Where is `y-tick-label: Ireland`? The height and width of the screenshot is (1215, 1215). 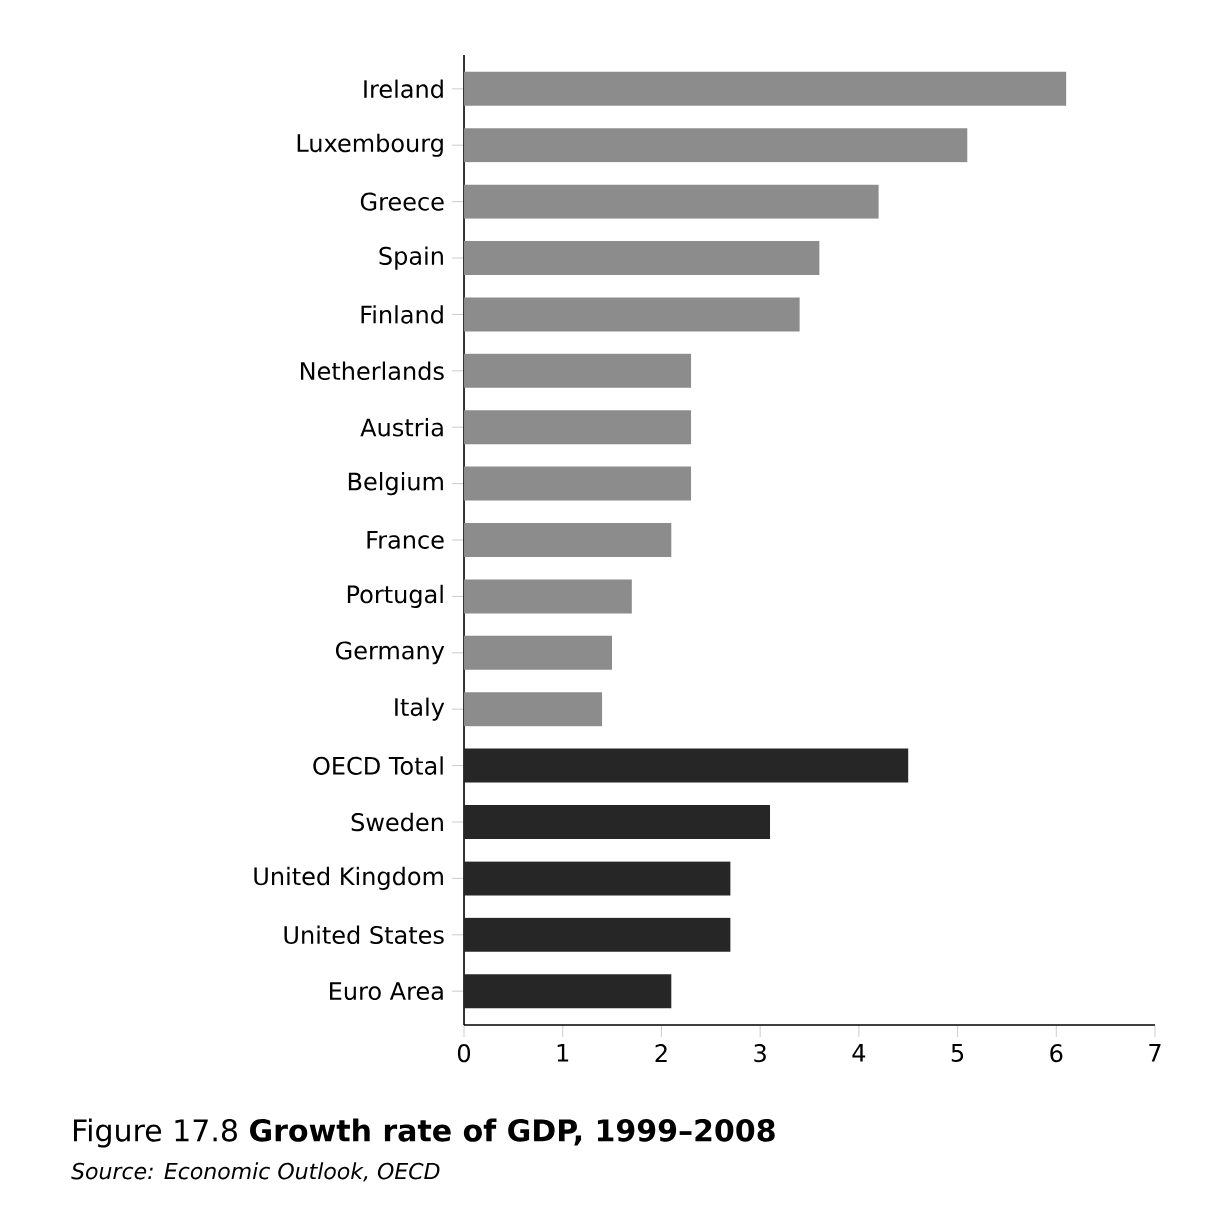
y-tick-label: Ireland is located at coordinates (403, 89).